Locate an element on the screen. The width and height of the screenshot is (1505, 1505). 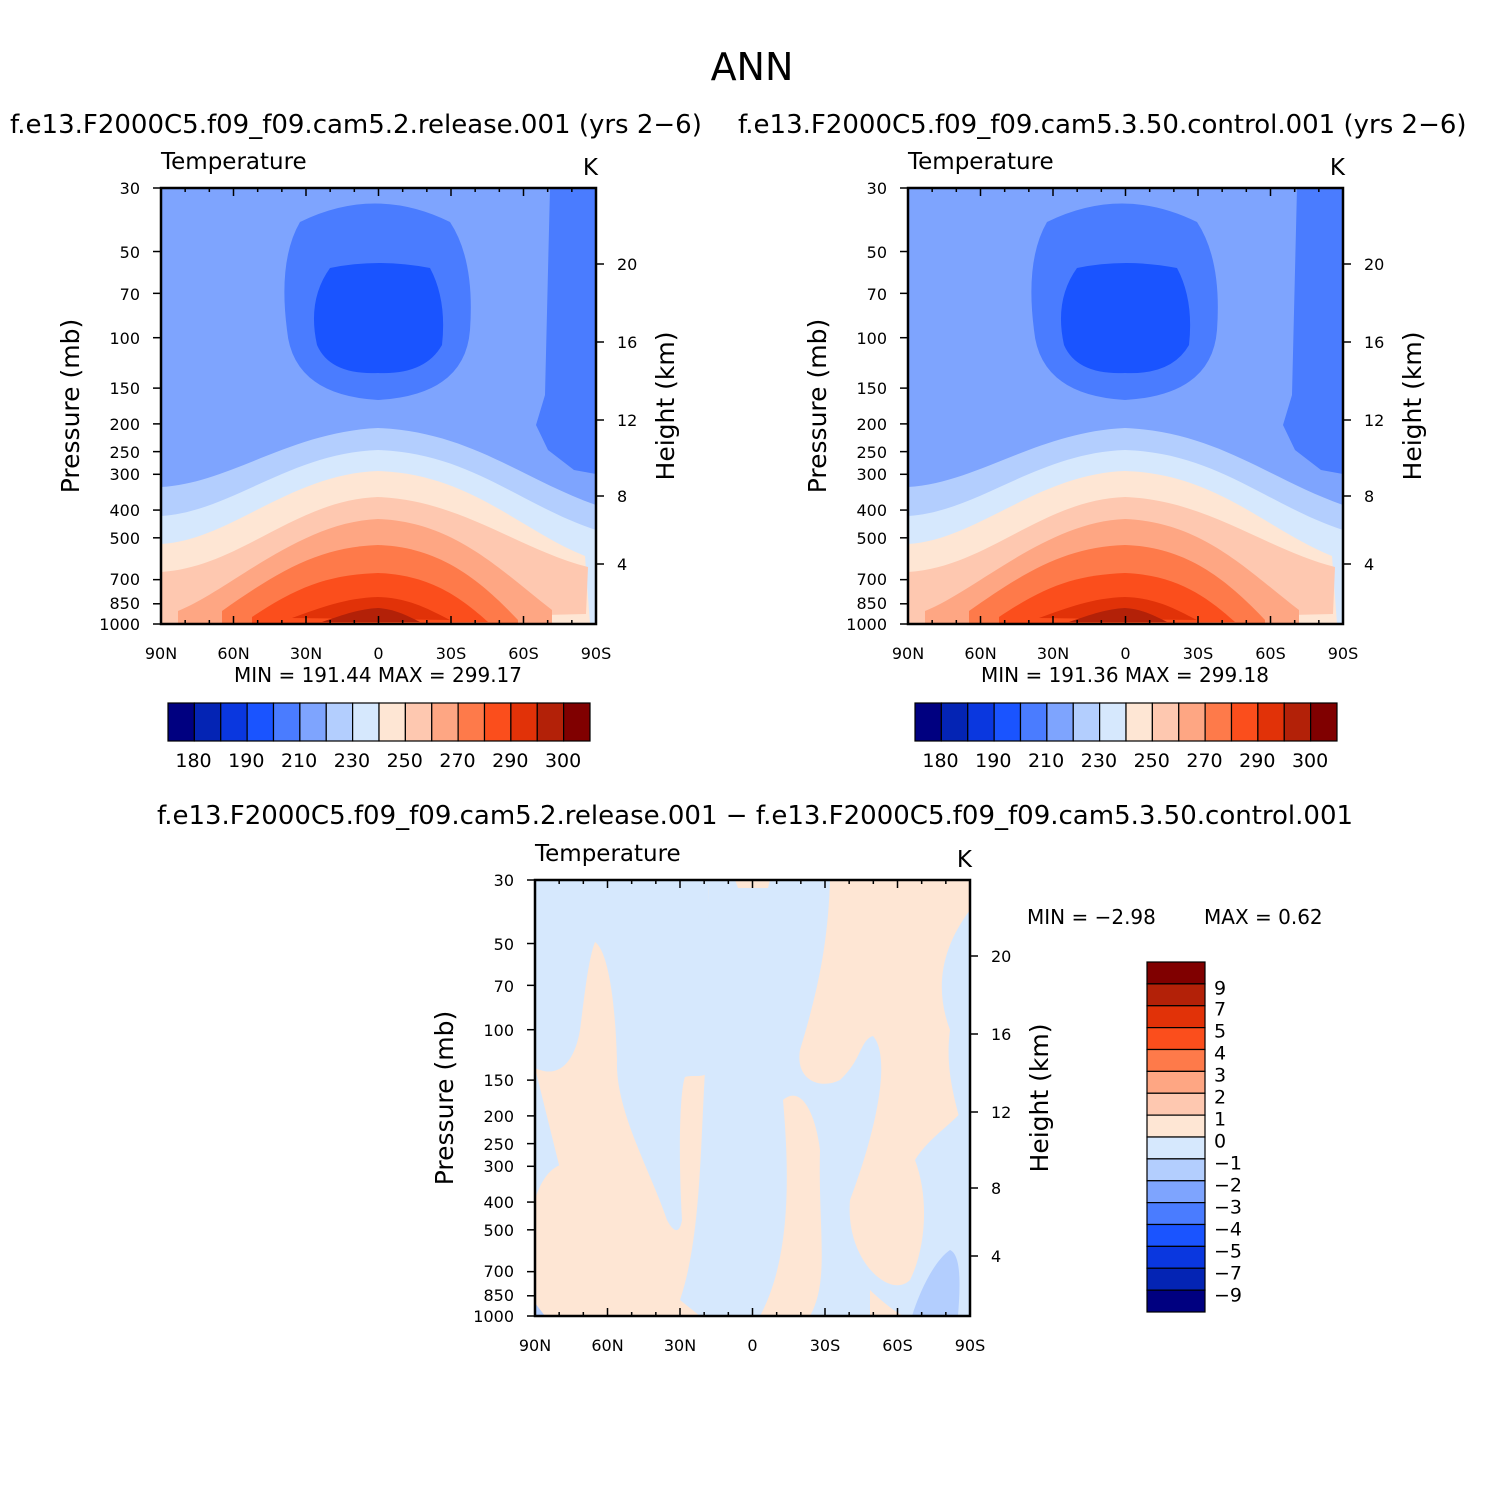
y-tick-label: 300 is located at coordinates (871, 474).